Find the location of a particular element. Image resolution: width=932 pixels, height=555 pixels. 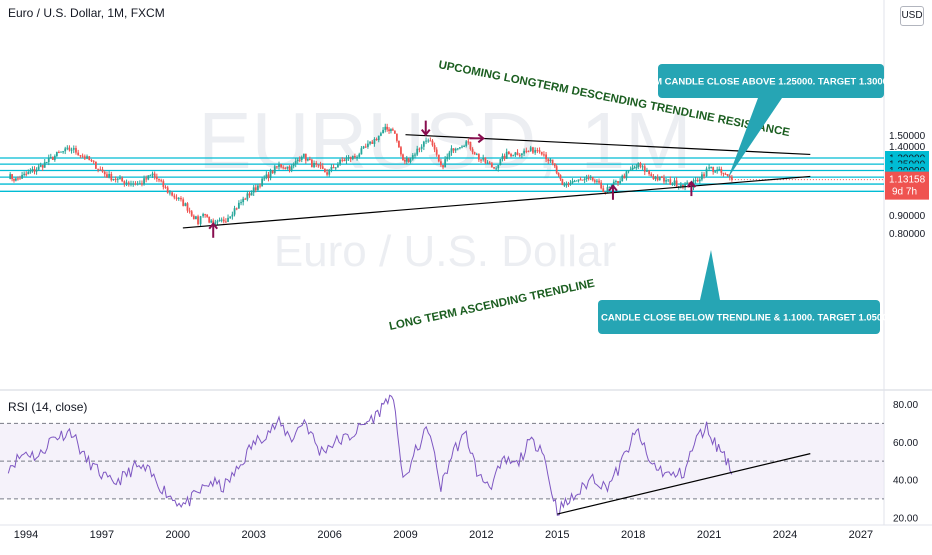

callout-bottom-pointer is located at coordinates (710, 275).